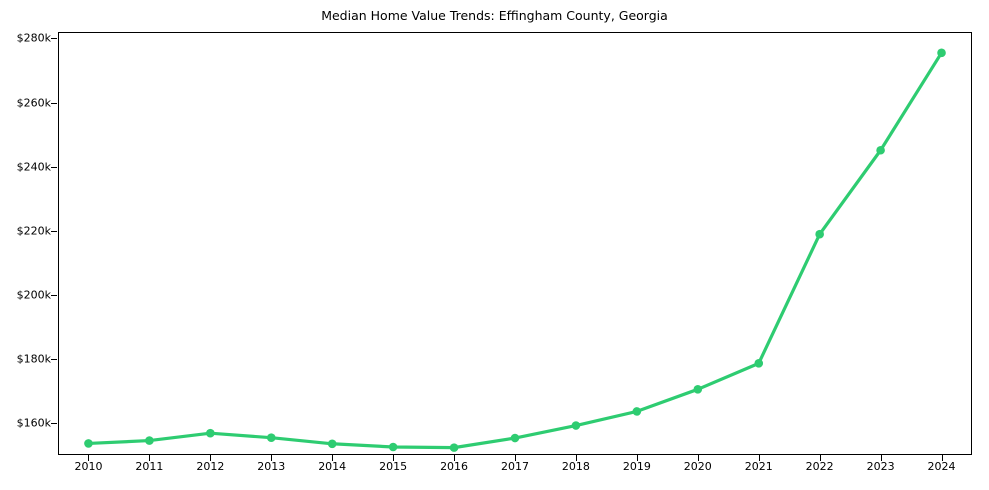 The height and width of the screenshot is (490, 989). I want to click on x-axis-tick-label: 2016, so click(454, 466).